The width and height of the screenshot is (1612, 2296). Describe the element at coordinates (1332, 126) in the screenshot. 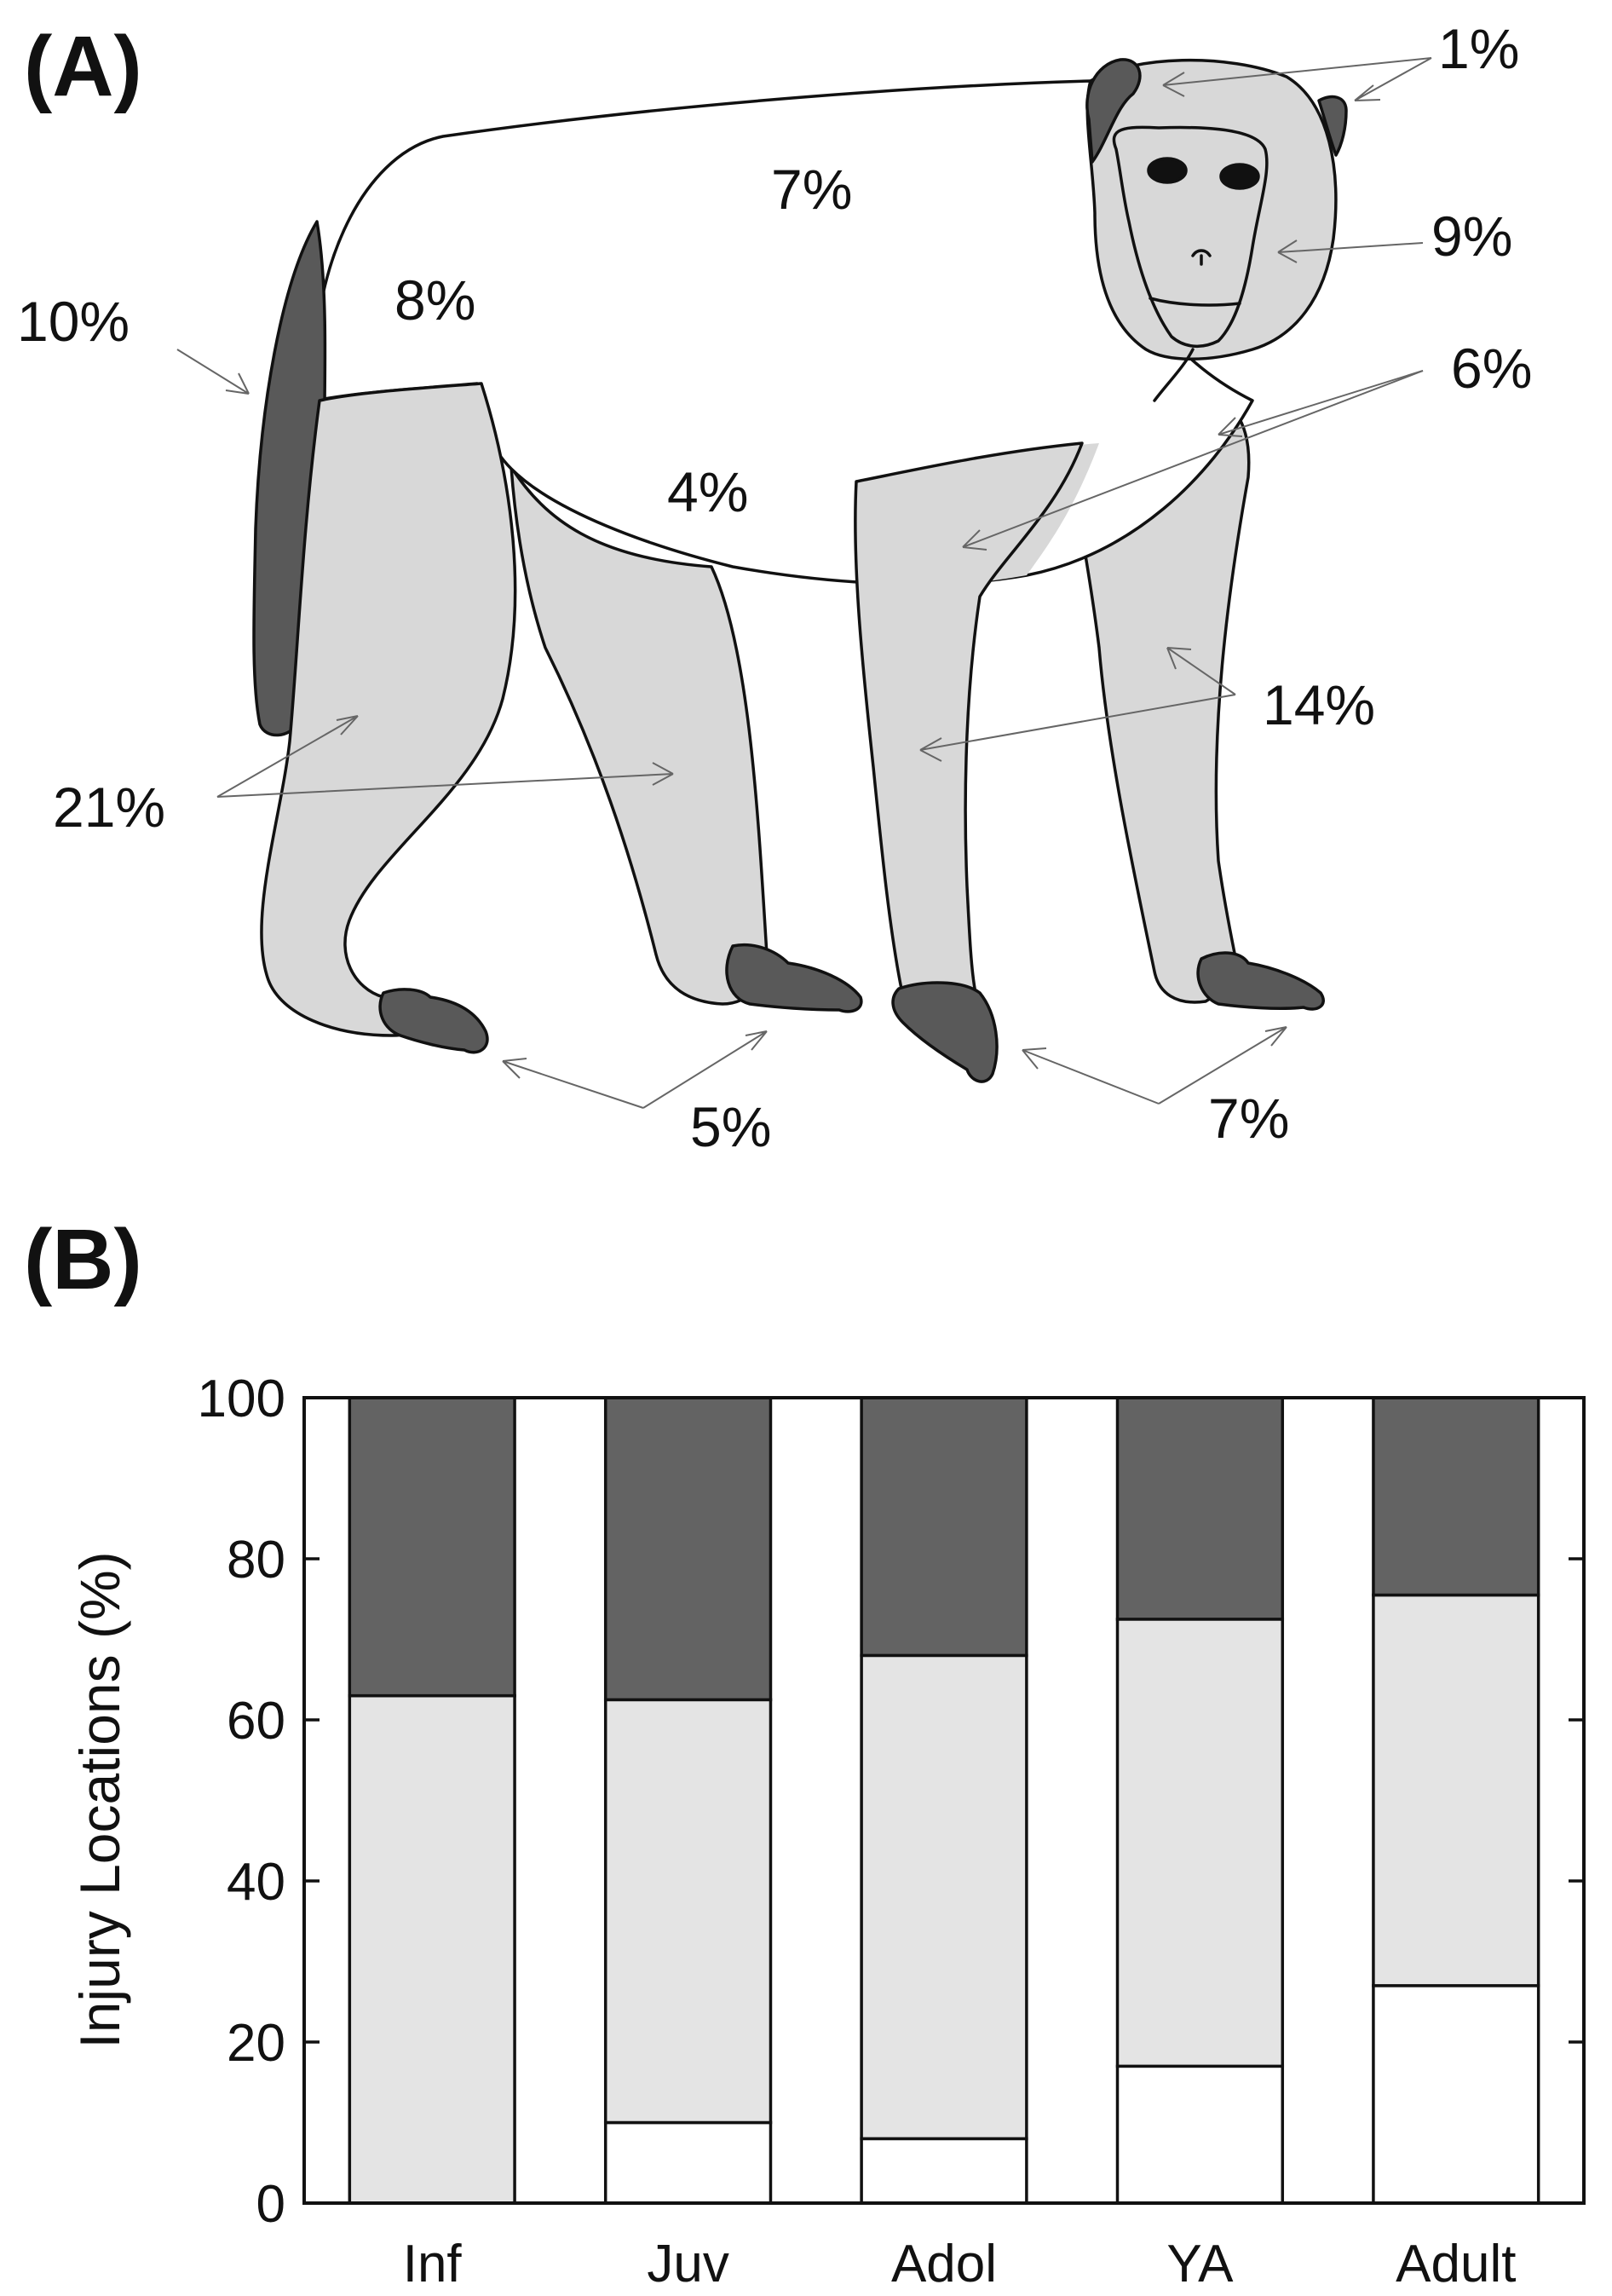

I see `ear-right` at that location.